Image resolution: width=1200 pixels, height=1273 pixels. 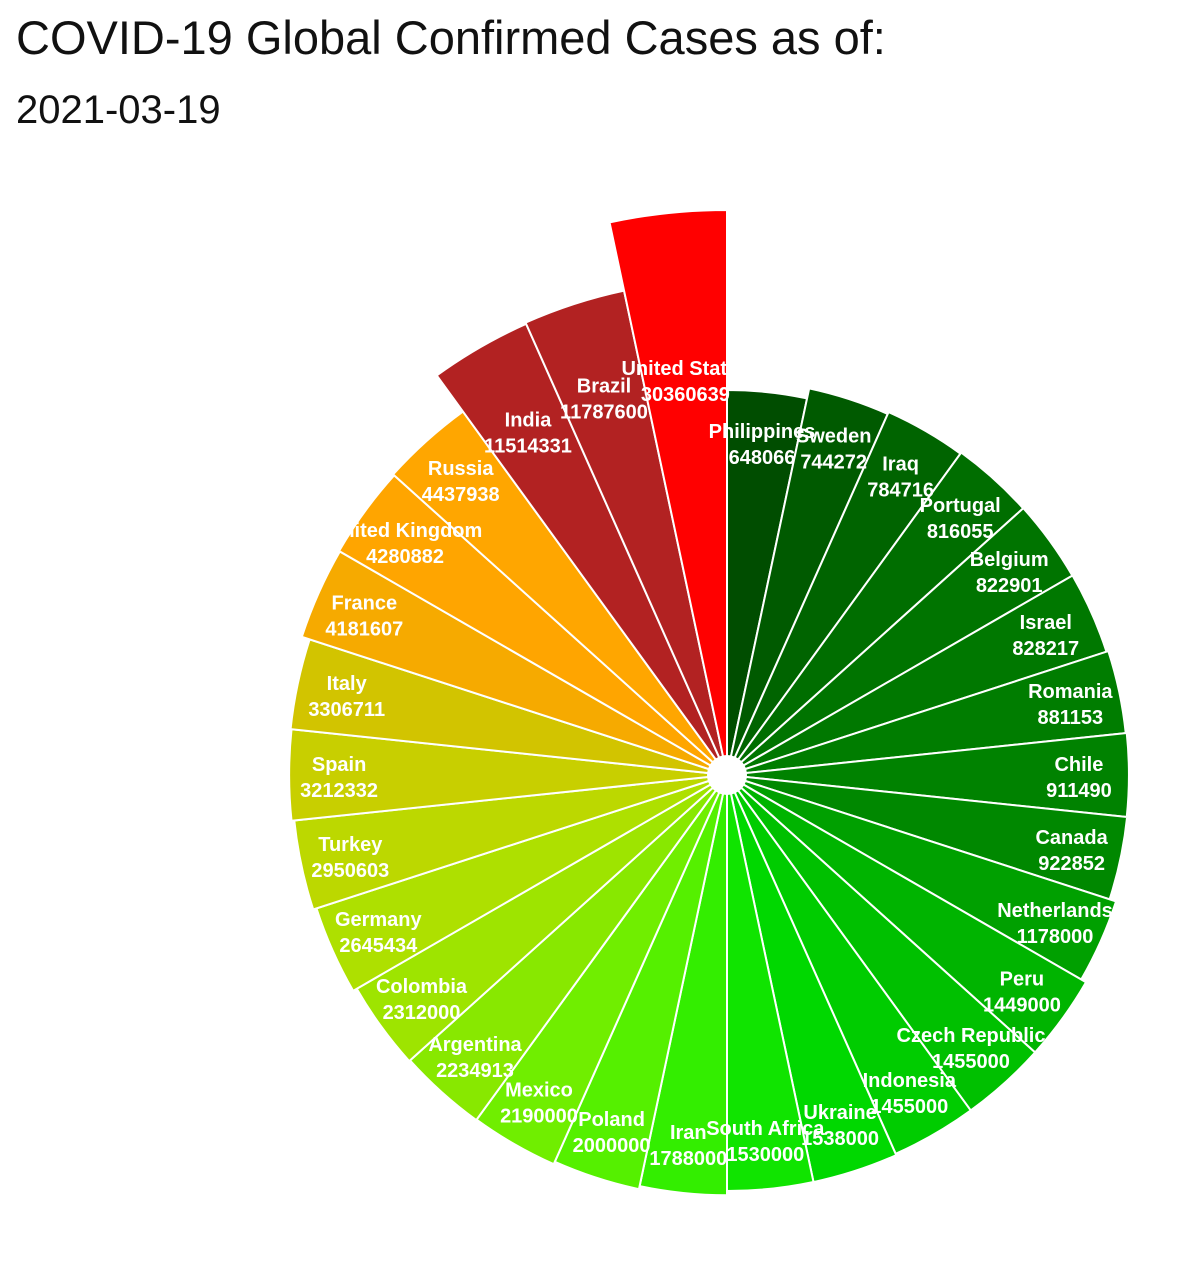 I want to click on slice-label-sweden: Sweden, so click(x=834, y=437).